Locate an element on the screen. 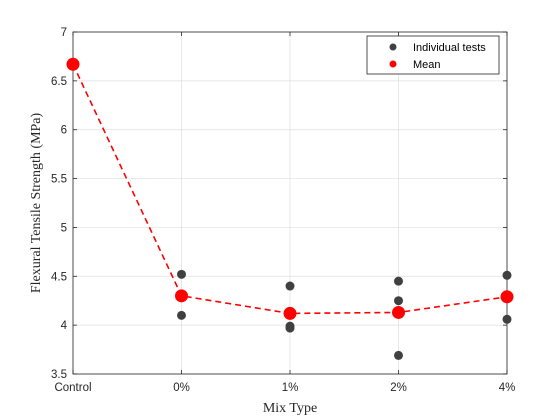  legend-box is located at coordinates (433, 55).